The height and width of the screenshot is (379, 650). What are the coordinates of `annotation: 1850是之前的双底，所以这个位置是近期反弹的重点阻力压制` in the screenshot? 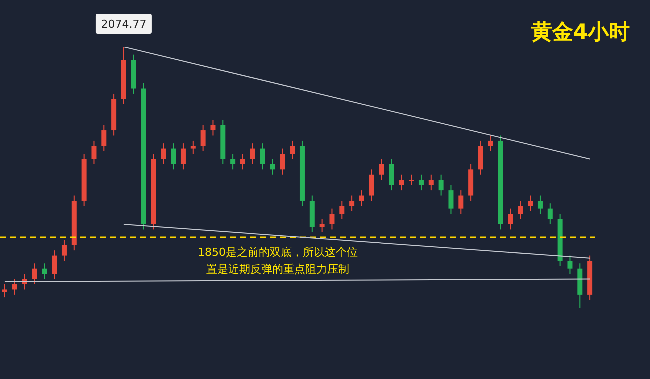 It's located at (278, 261).